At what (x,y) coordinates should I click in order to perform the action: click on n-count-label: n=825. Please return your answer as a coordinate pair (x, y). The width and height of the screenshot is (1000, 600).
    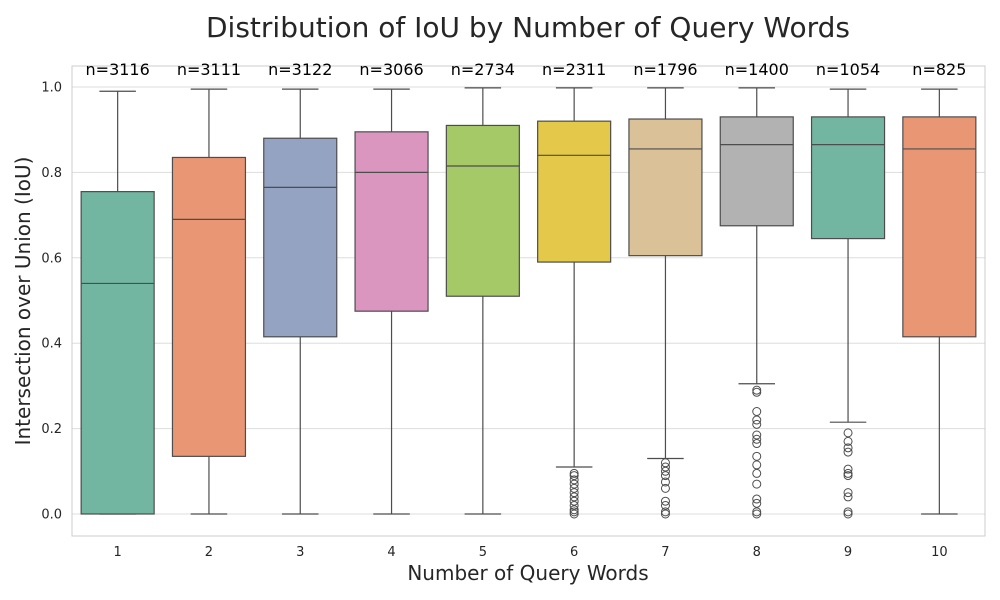
    Looking at the image, I should click on (939, 69).